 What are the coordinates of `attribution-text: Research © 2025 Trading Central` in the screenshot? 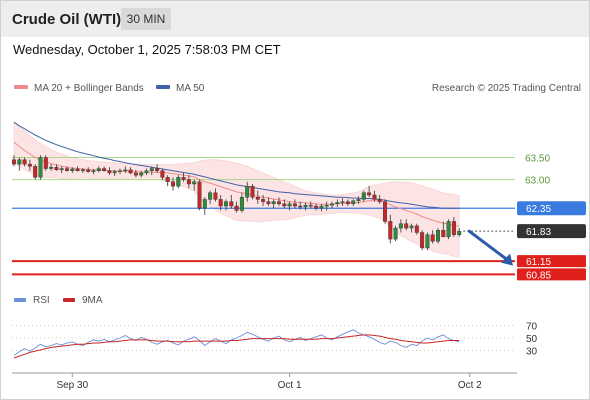 It's located at (506, 88).